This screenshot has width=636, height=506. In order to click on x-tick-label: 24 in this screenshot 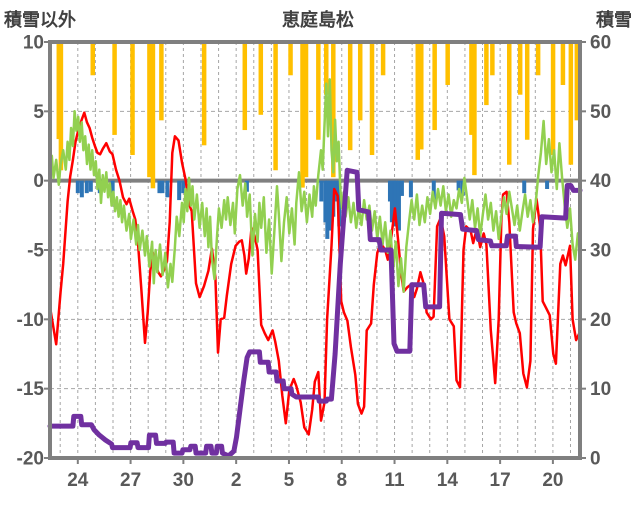, I will do `click(78, 480)`.